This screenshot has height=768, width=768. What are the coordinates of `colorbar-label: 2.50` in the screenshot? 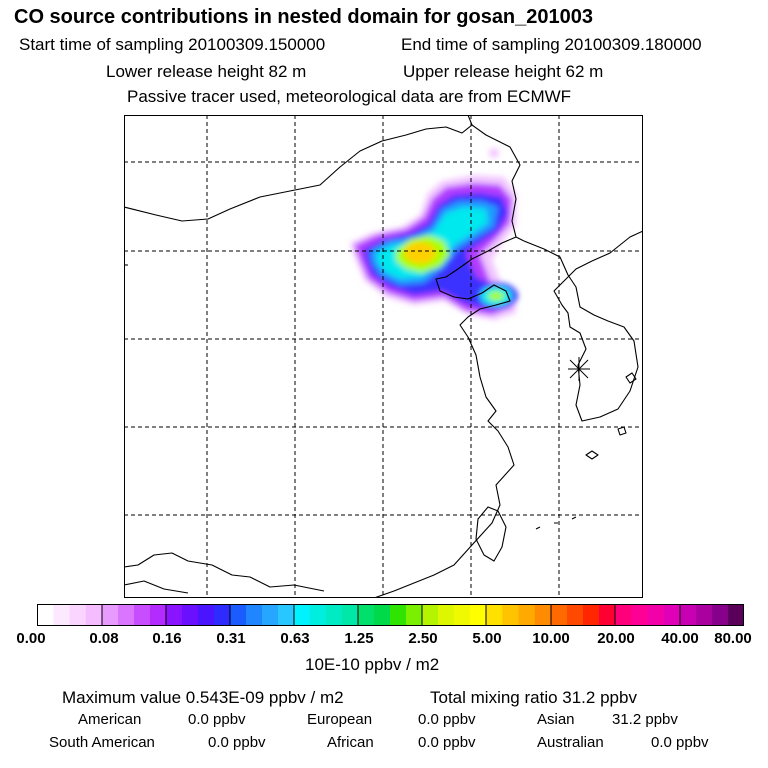 It's located at (423, 638).